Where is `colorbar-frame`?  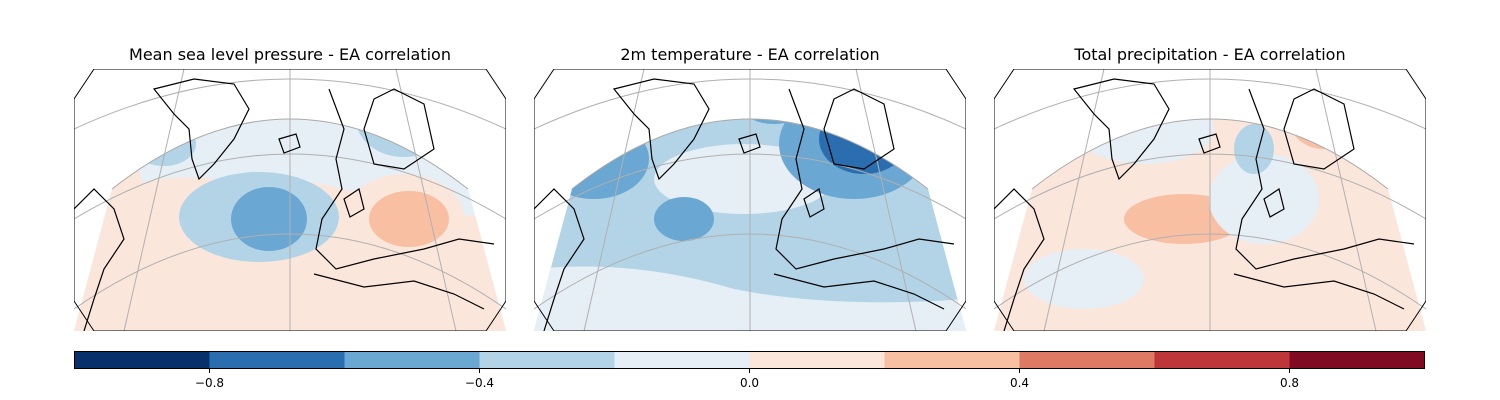 colorbar-frame is located at coordinates (749, 360).